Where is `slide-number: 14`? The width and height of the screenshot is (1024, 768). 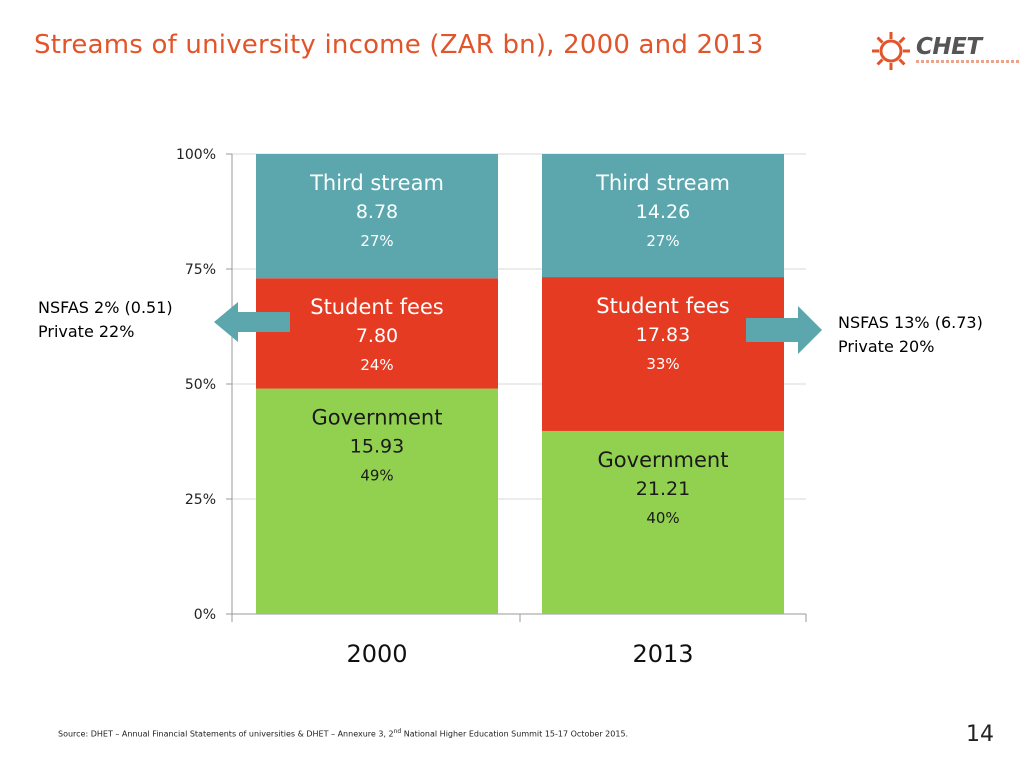 slide-number: 14 is located at coordinates (980, 734).